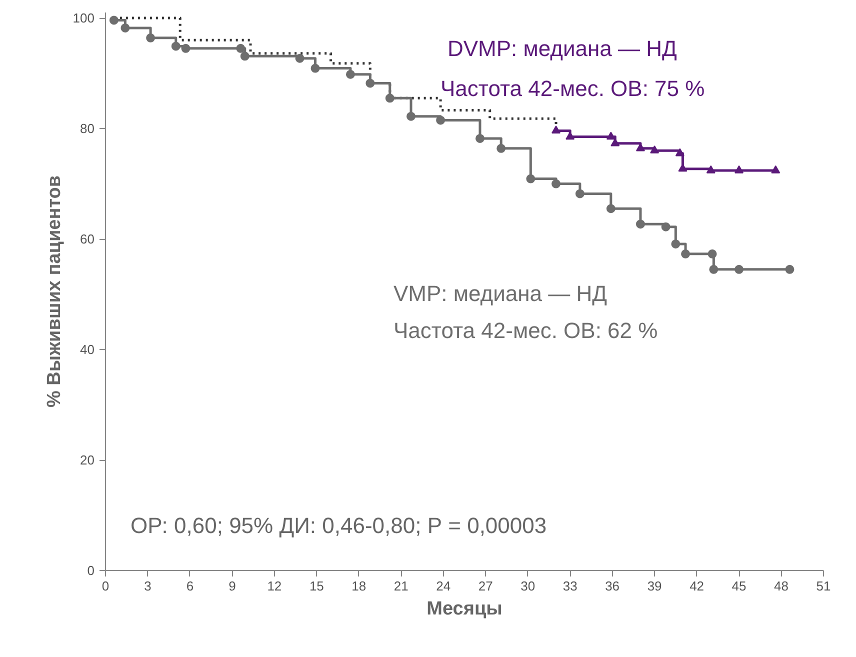  What do you see at coordinates (87, 350) in the screenshot?
I see `y-tick-label: 40` at bounding box center [87, 350].